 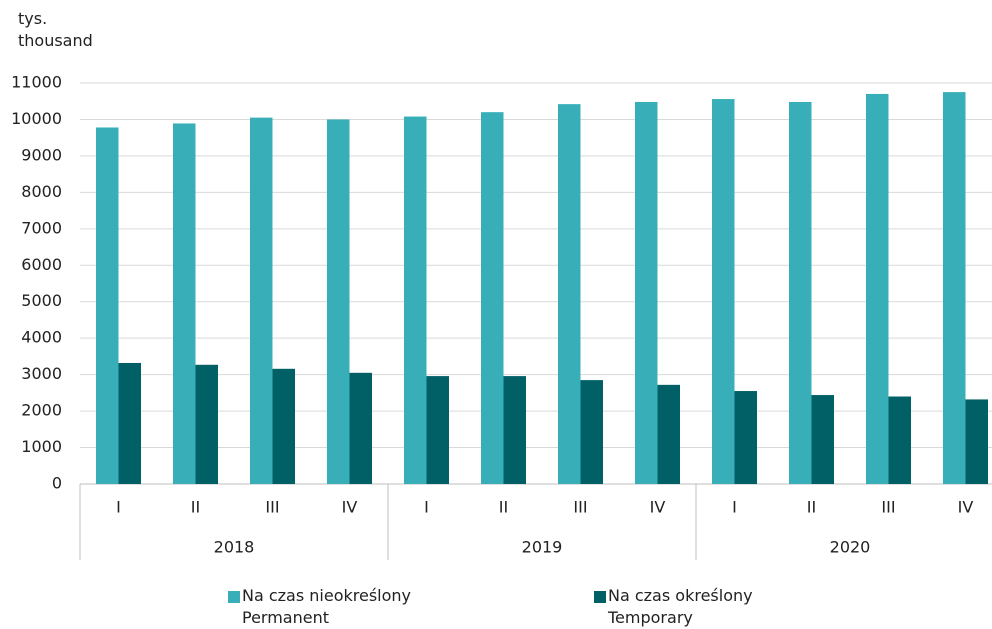 I want to click on y-tick-label: 11000, so click(x=36, y=82).